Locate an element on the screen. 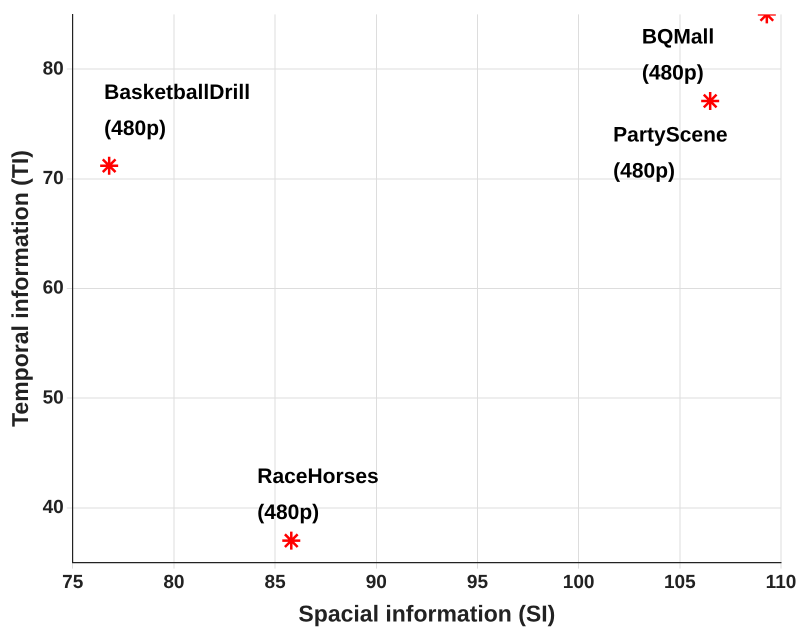  x-tick-label: 100 is located at coordinates (578, 583).